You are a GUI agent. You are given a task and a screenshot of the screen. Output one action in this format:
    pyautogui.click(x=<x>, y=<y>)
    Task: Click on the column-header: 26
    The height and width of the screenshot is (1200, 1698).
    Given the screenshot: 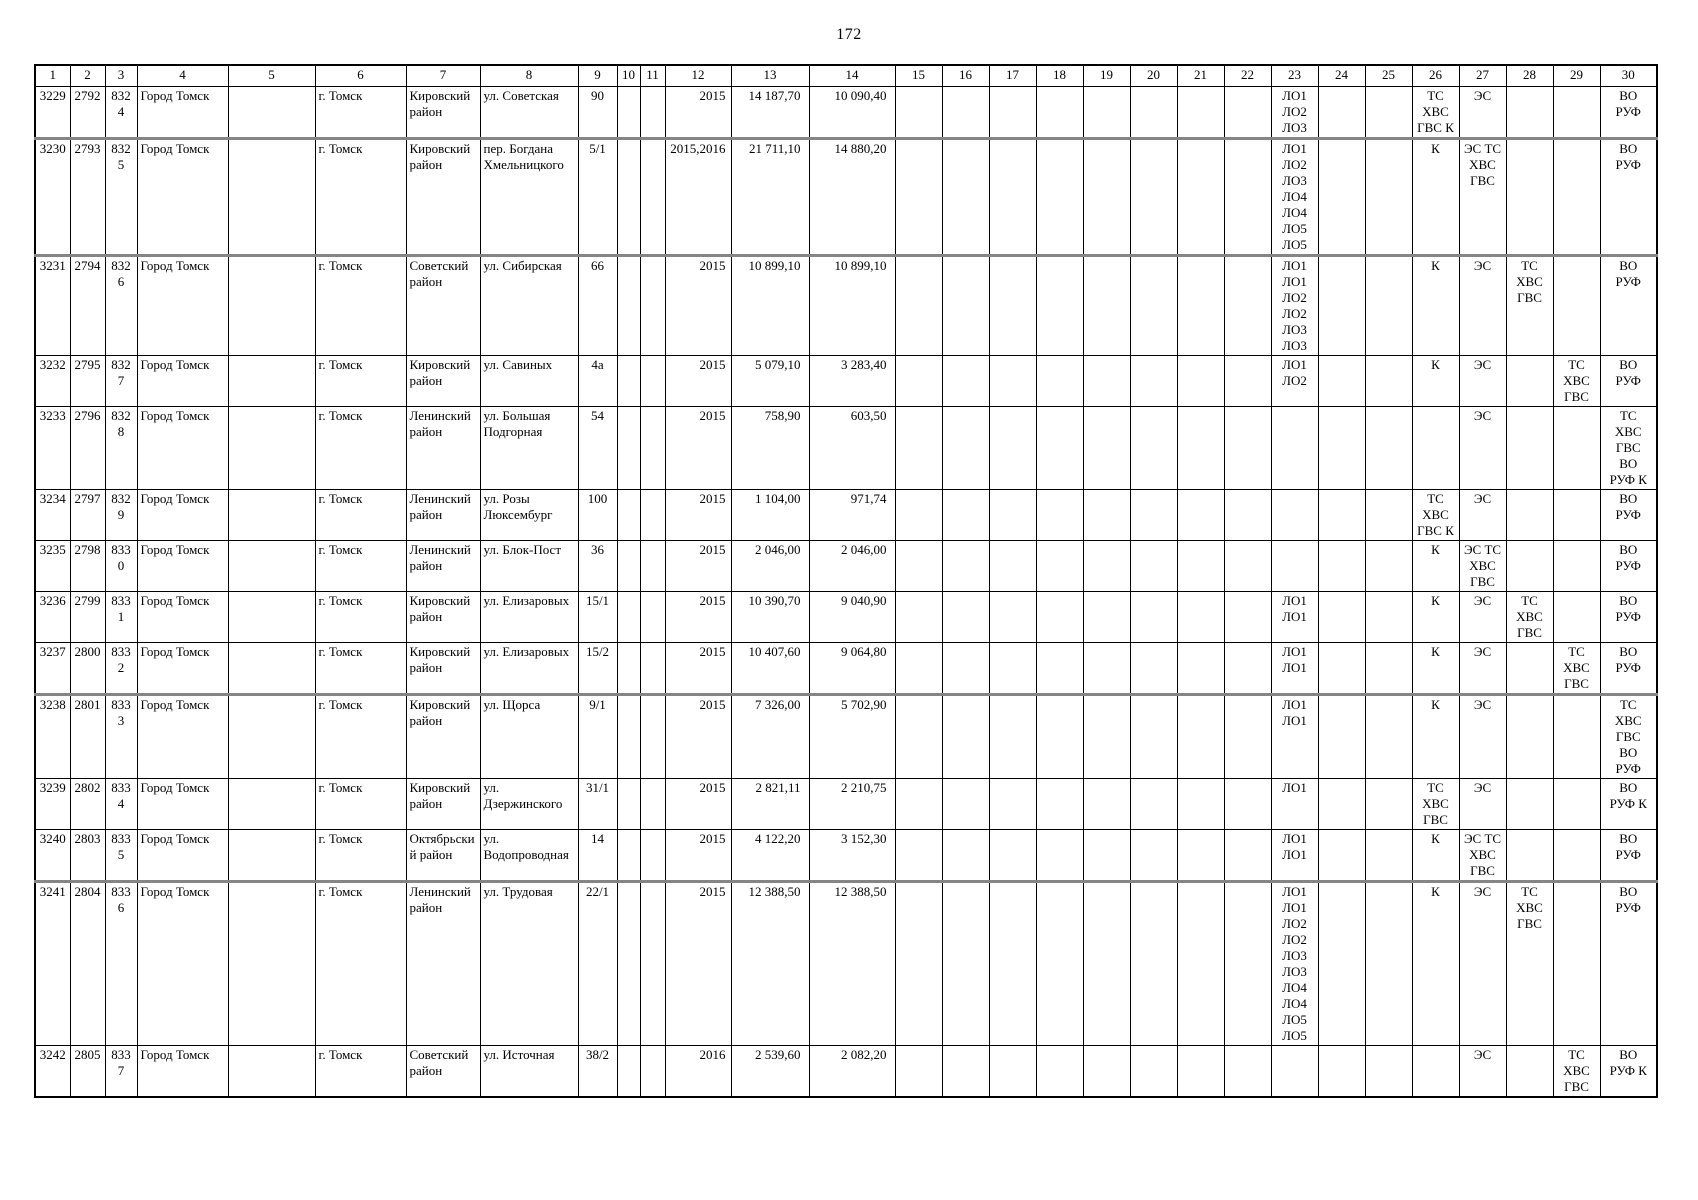 What is the action you would take?
    pyautogui.click(x=1435, y=75)
    